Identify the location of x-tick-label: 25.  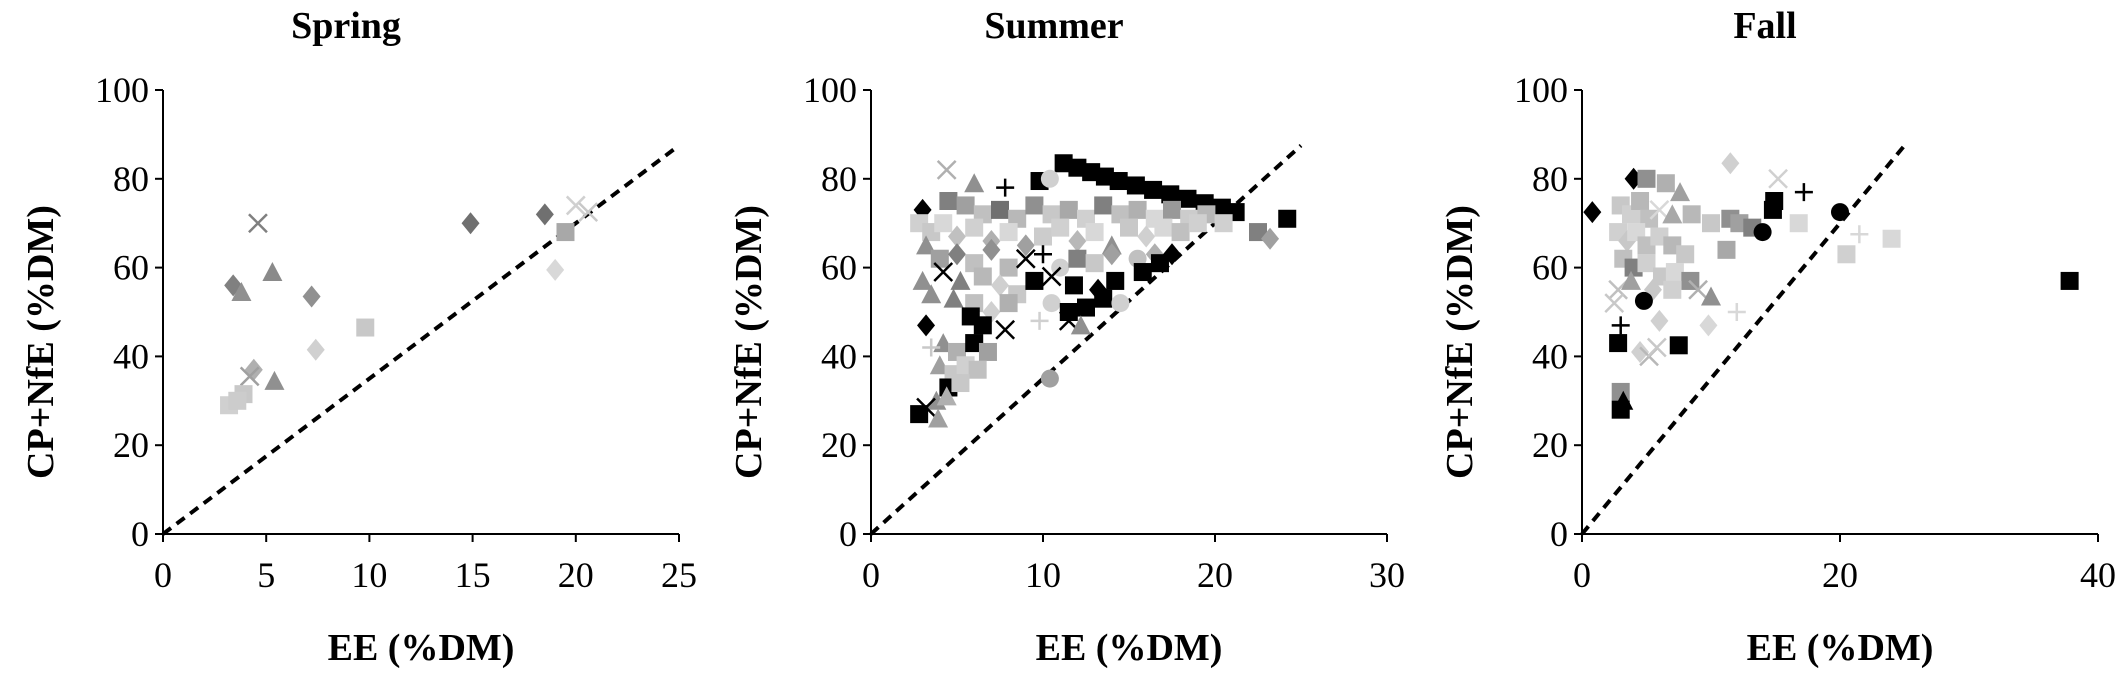
(679, 575).